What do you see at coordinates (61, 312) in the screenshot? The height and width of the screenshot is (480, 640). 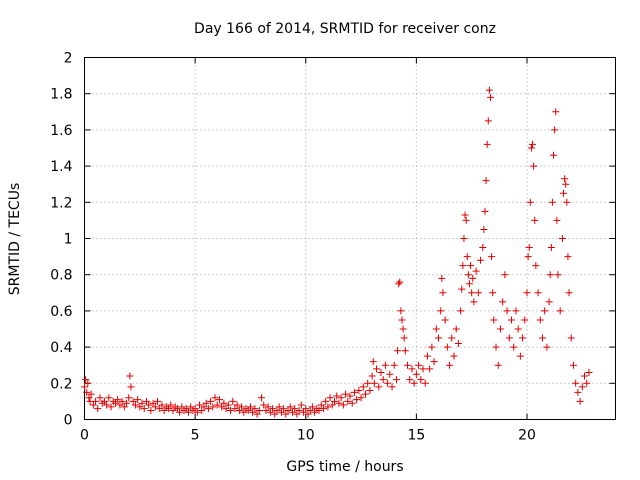 I see `y-tick-label: 0.6` at bounding box center [61, 312].